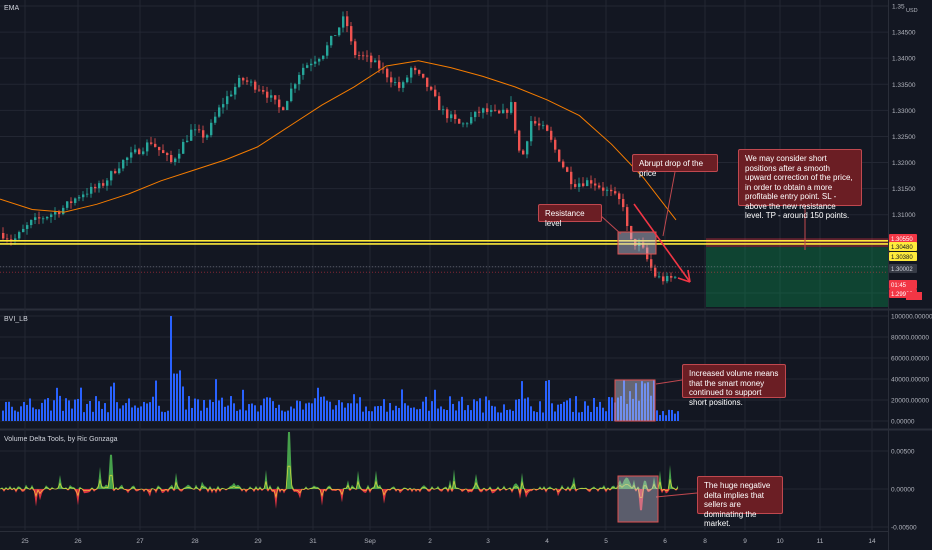 This screenshot has height=550, width=932. I want to click on volume-bars-group, so click(340, 368).